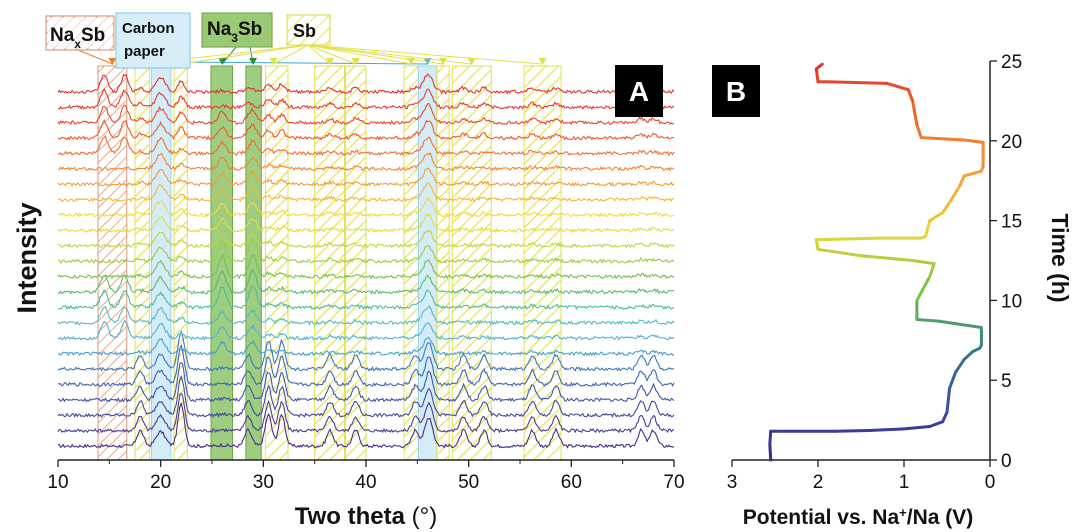 This screenshot has height=532, width=1077. Describe the element at coordinates (80, 33) in the screenshot. I see `legend-naxsb: NaxSb` at that location.